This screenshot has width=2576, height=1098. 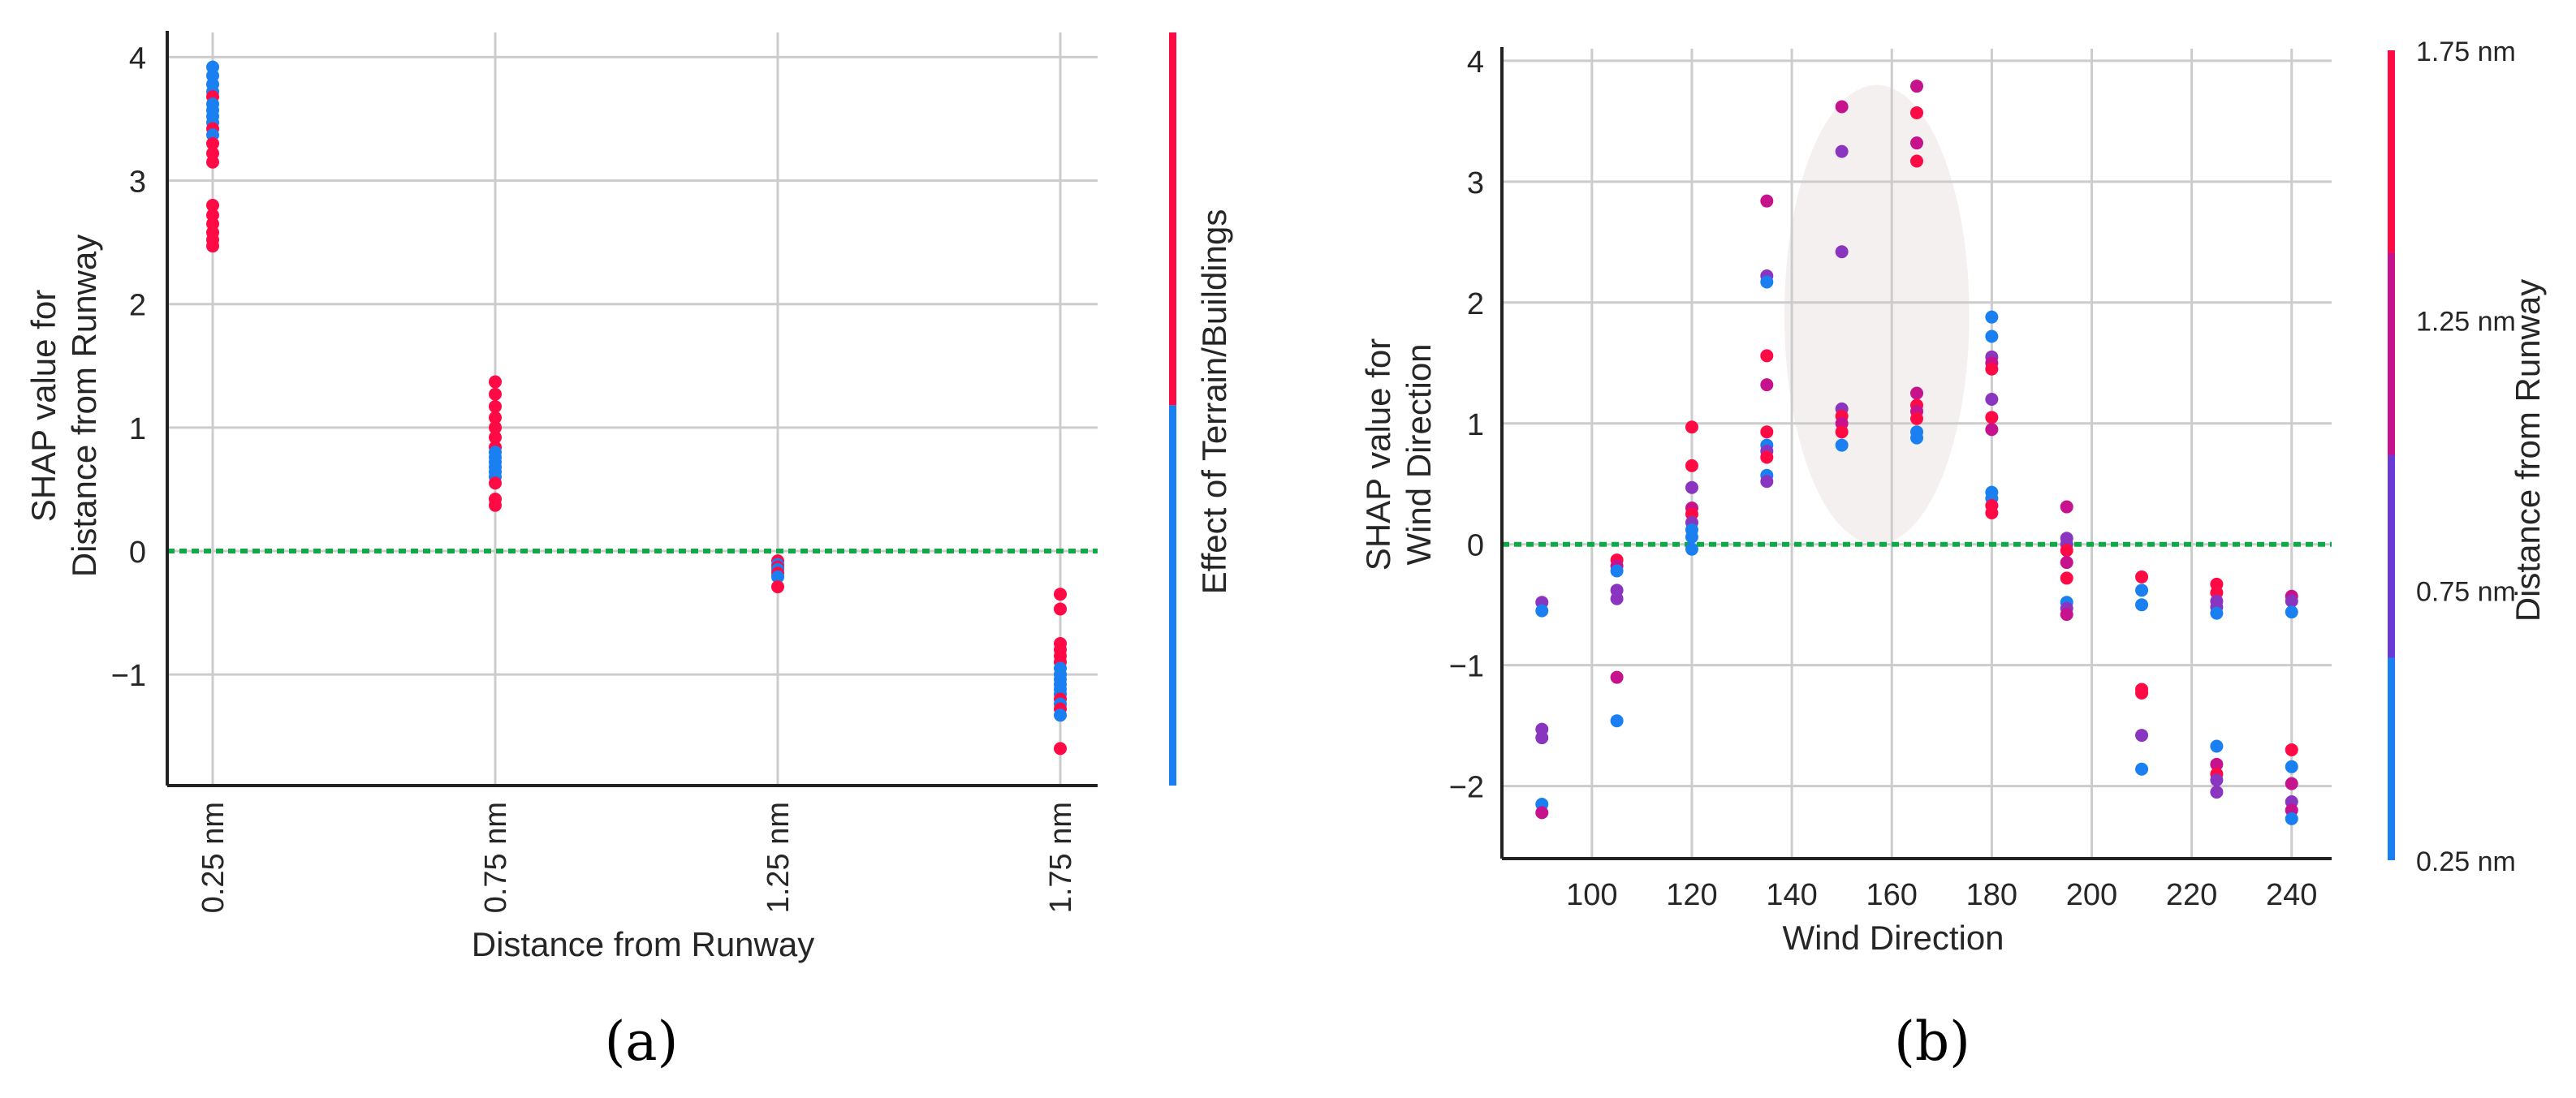 What do you see at coordinates (2091, 895) in the screenshot?
I see `panel-b-x-tick-label-5: 200` at bounding box center [2091, 895].